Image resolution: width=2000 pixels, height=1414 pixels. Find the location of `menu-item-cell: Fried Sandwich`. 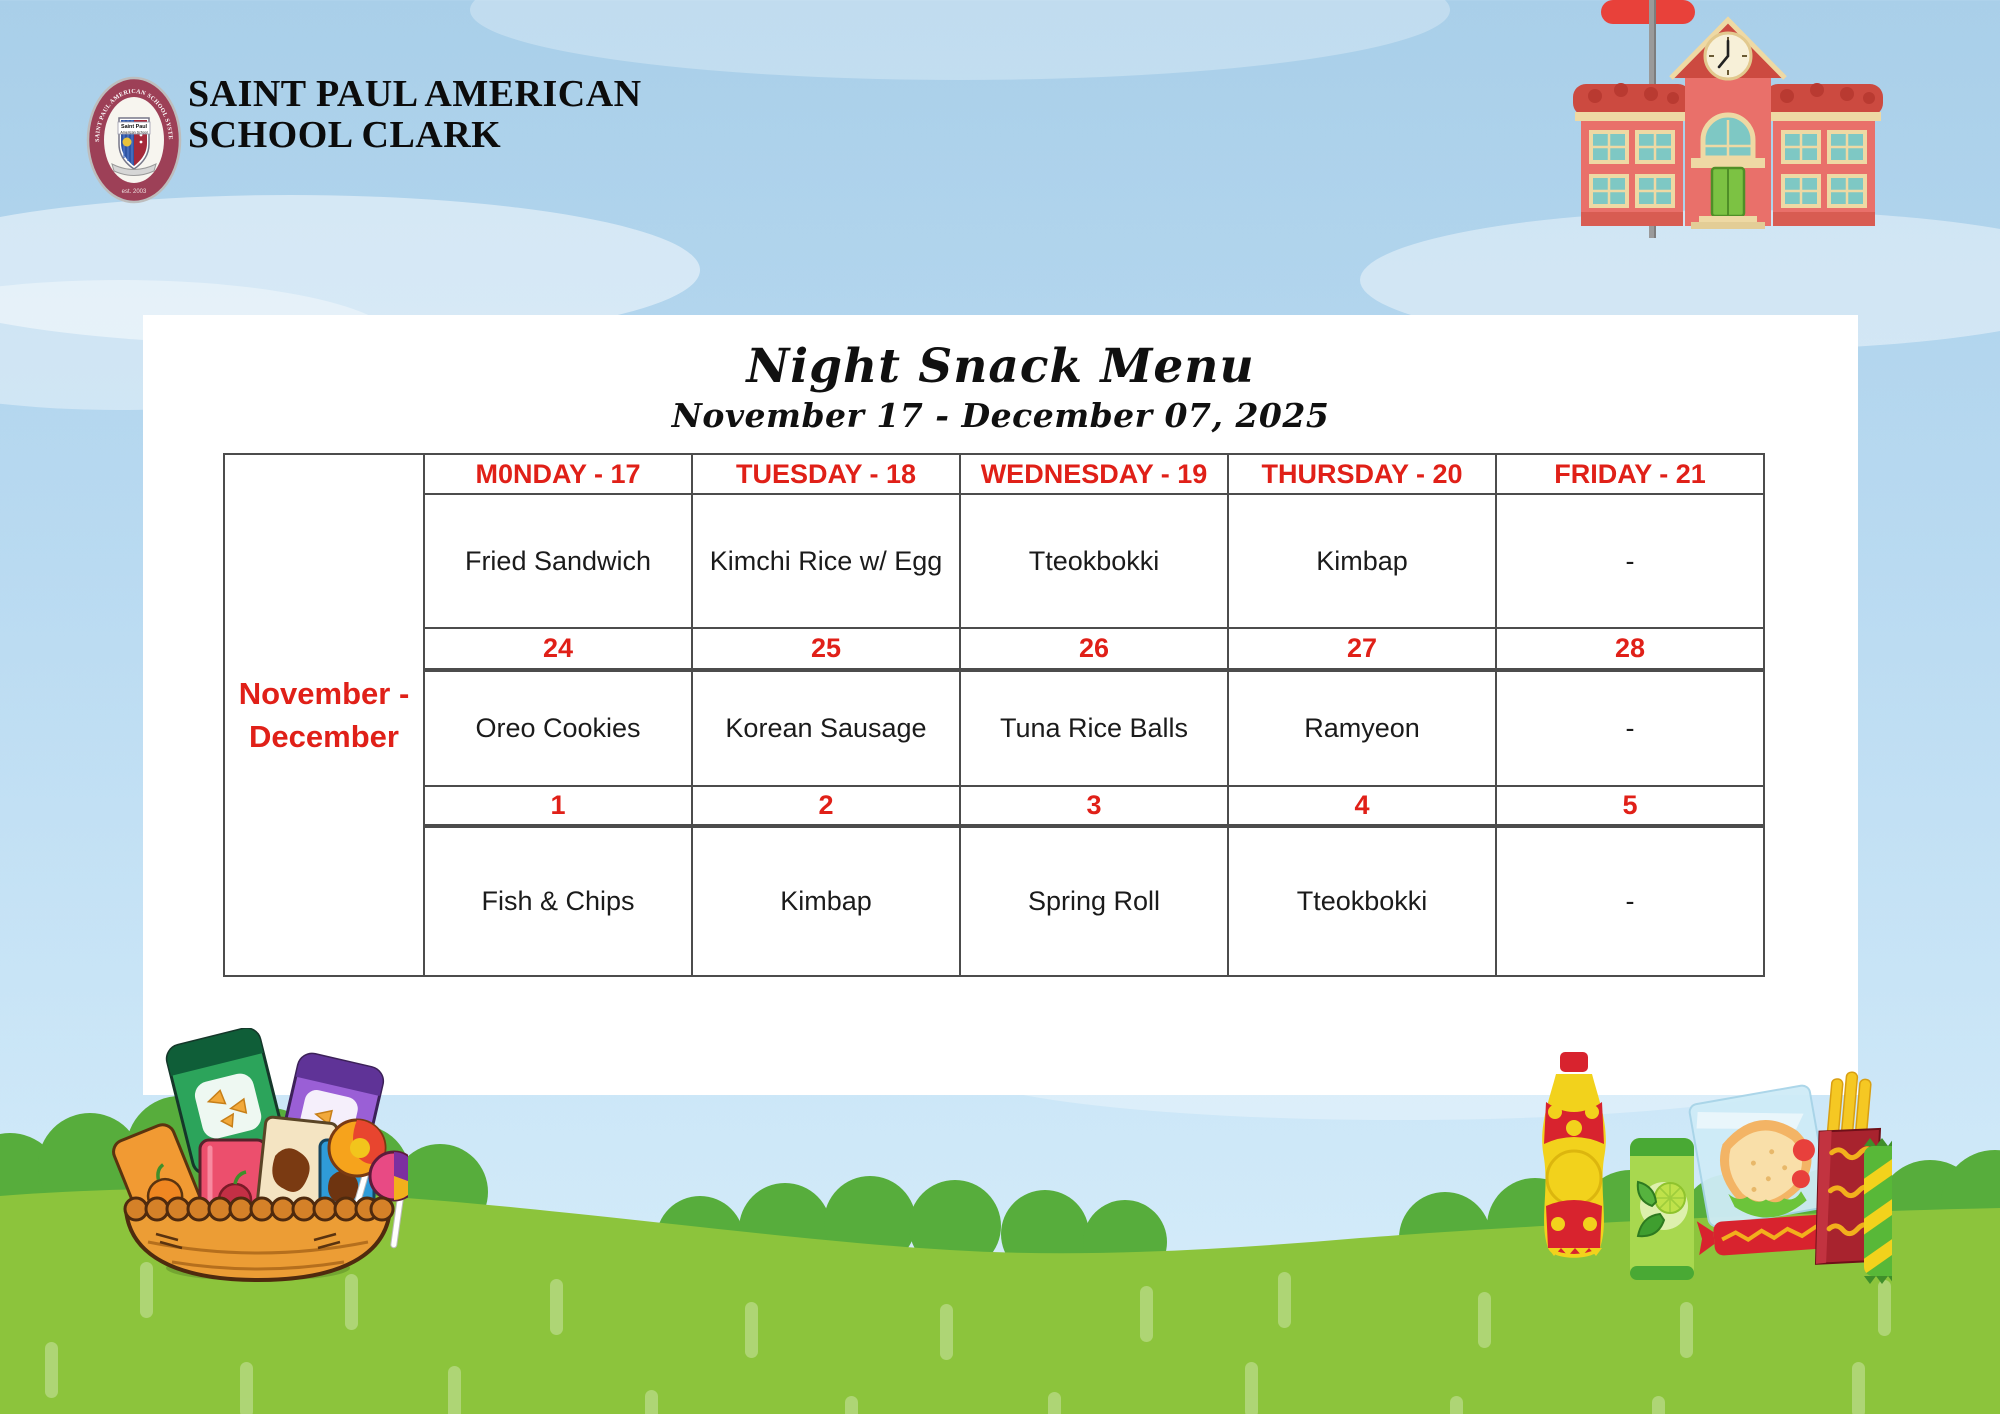

menu-item-cell: Fried Sandwich is located at coordinates (558, 561).